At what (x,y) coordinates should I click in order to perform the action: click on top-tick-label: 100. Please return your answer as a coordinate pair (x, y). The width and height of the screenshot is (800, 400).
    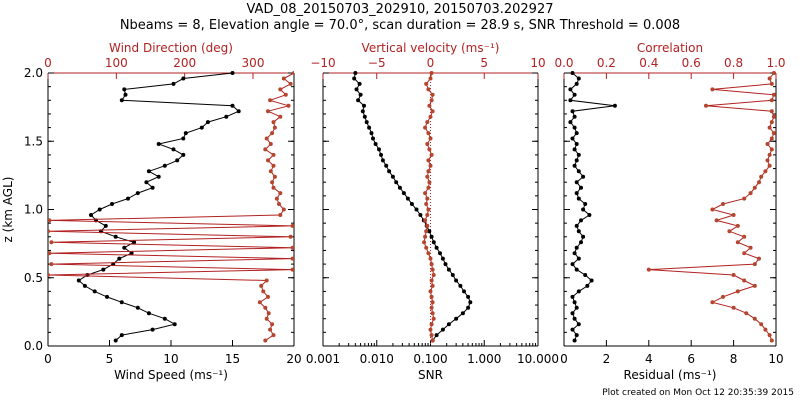
    Looking at the image, I should click on (116, 63).